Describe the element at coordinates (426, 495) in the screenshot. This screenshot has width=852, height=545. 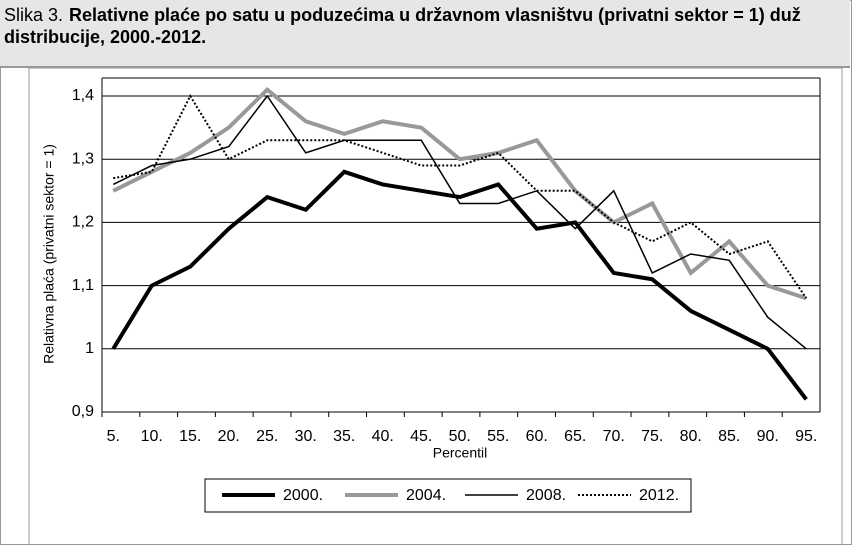
I see `legend-label: 2004.` at that location.